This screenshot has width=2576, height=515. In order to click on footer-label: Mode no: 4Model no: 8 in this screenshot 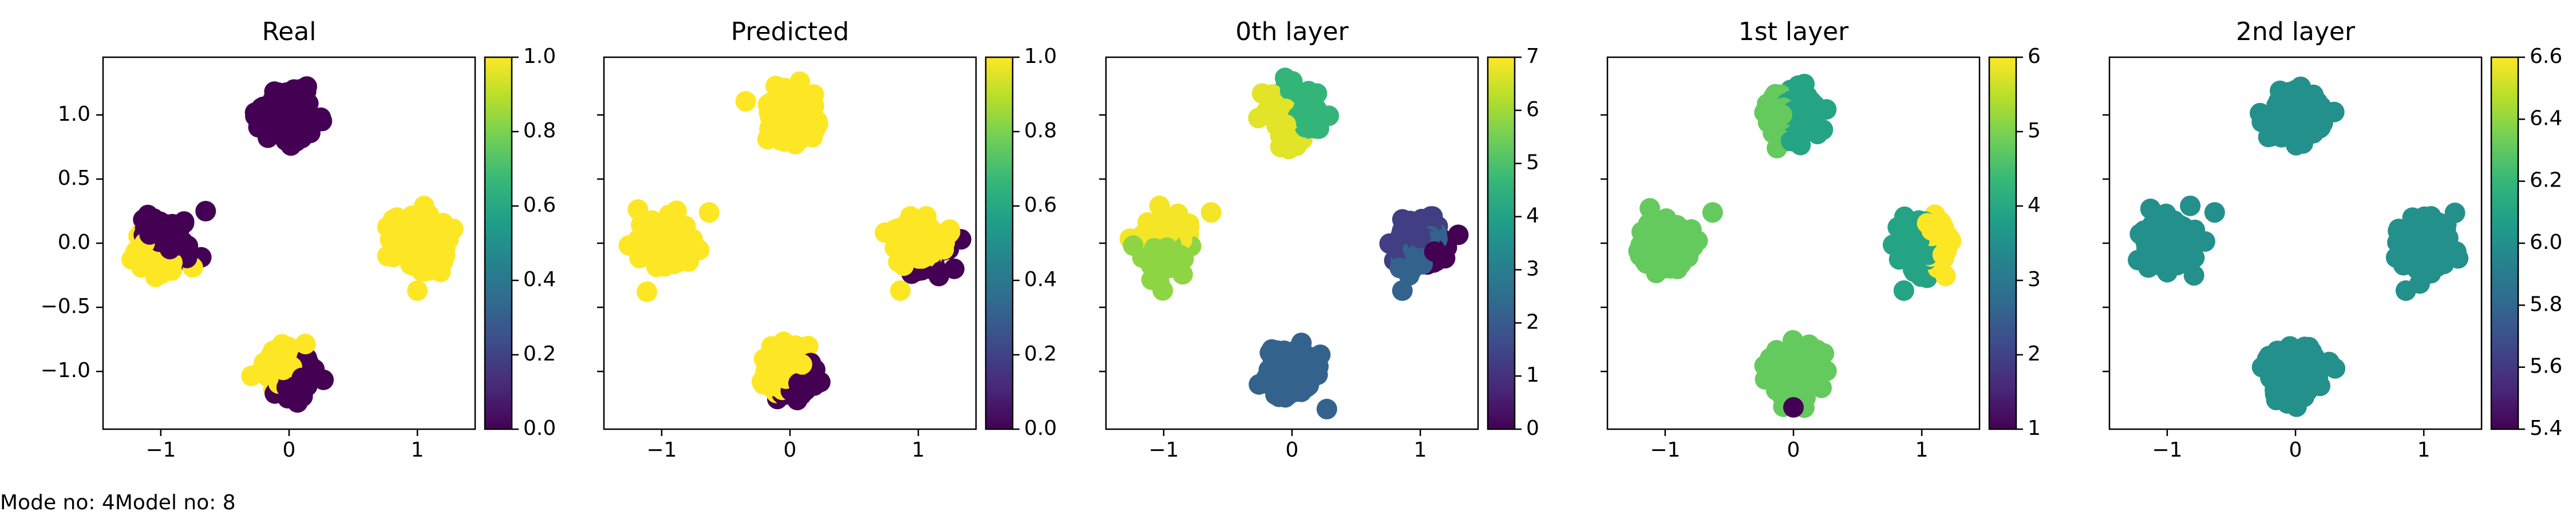, I will do `click(118, 502)`.